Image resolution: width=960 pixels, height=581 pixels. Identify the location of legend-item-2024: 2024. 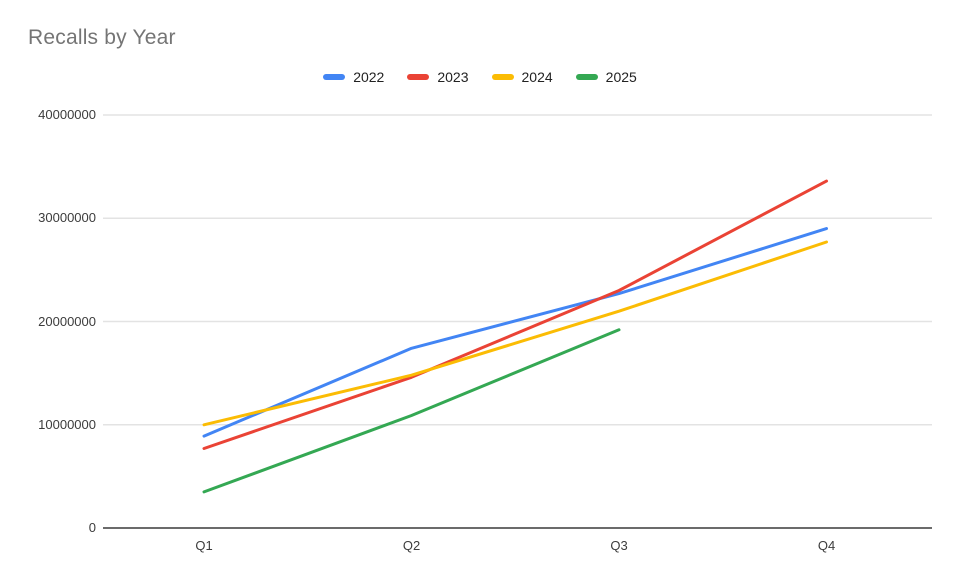
(522, 77).